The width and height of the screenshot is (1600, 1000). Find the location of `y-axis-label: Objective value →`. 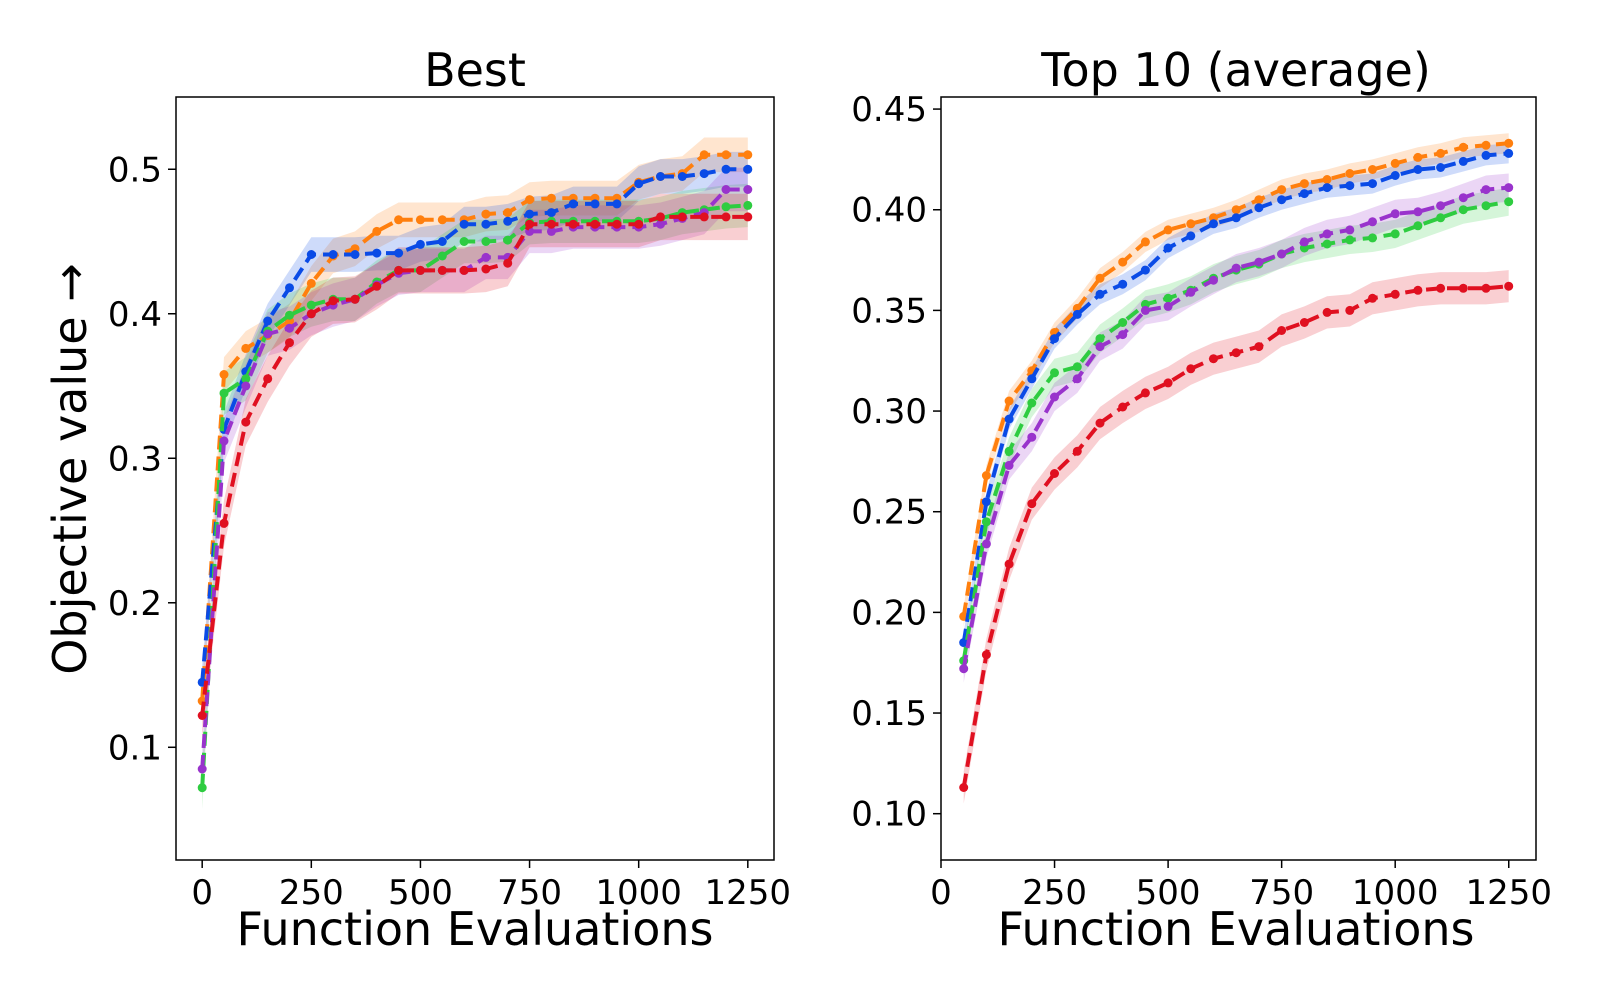

y-axis-label: Objective value → is located at coordinates (70, 469).